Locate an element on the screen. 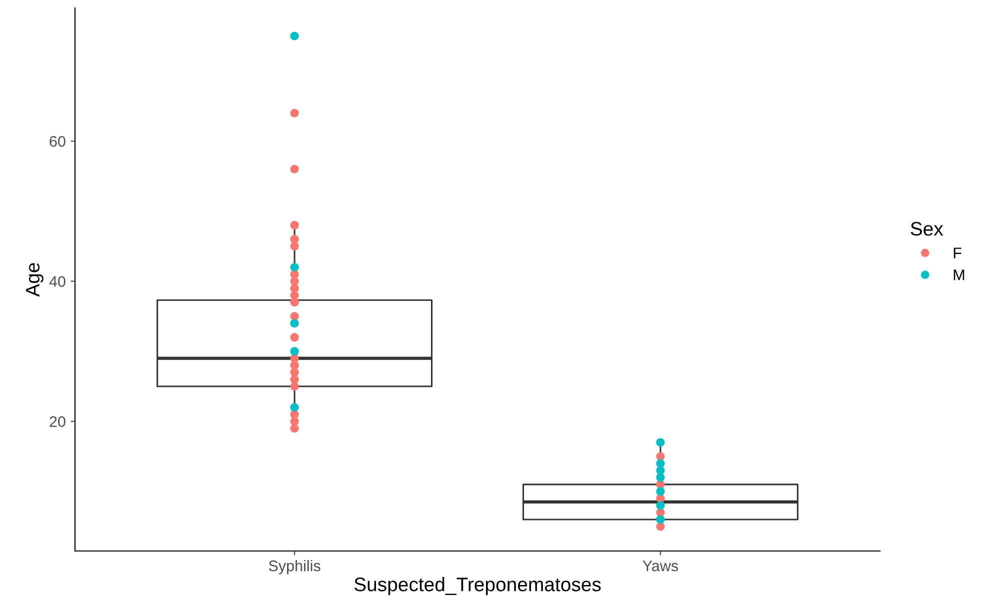 The image size is (984, 615). x-tick-label: Syphilis is located at coordinates (294, 567).